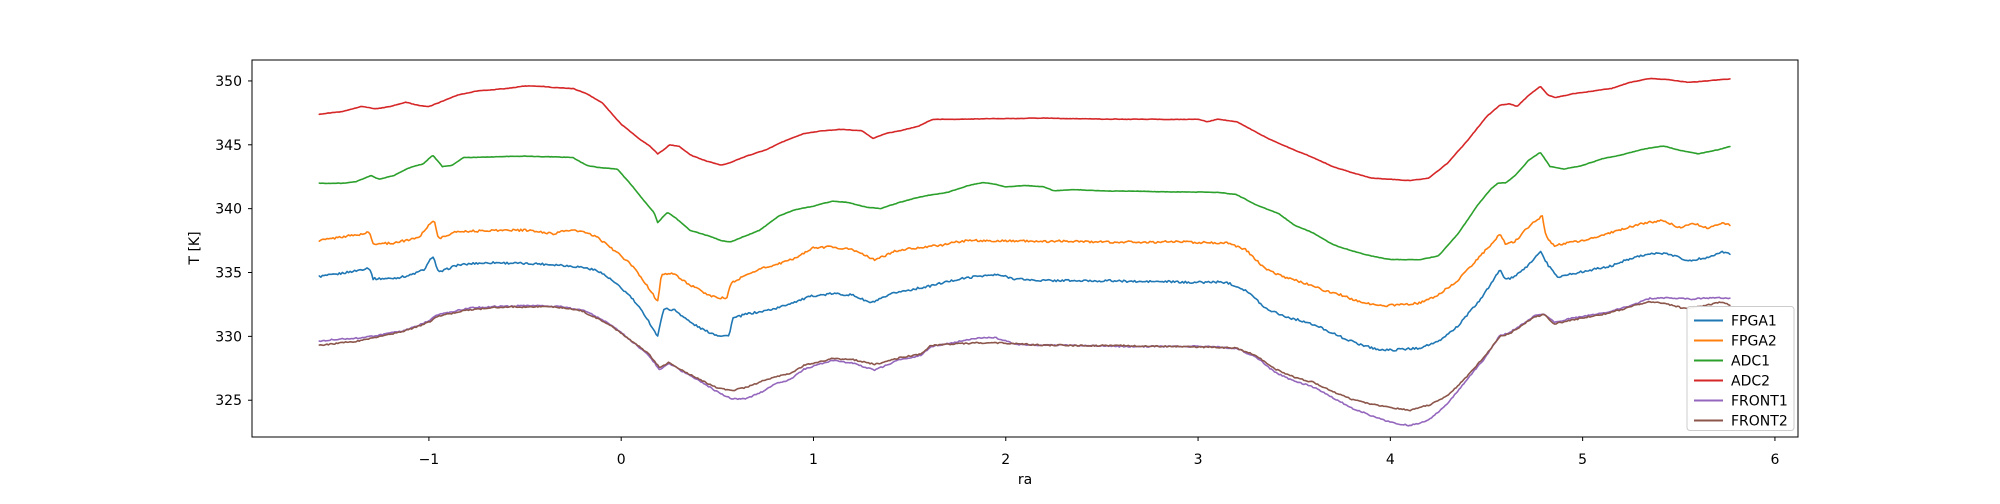 The image size is (2000, 504). I want to click on legend-label: FRONT1, so click(1759, 402).